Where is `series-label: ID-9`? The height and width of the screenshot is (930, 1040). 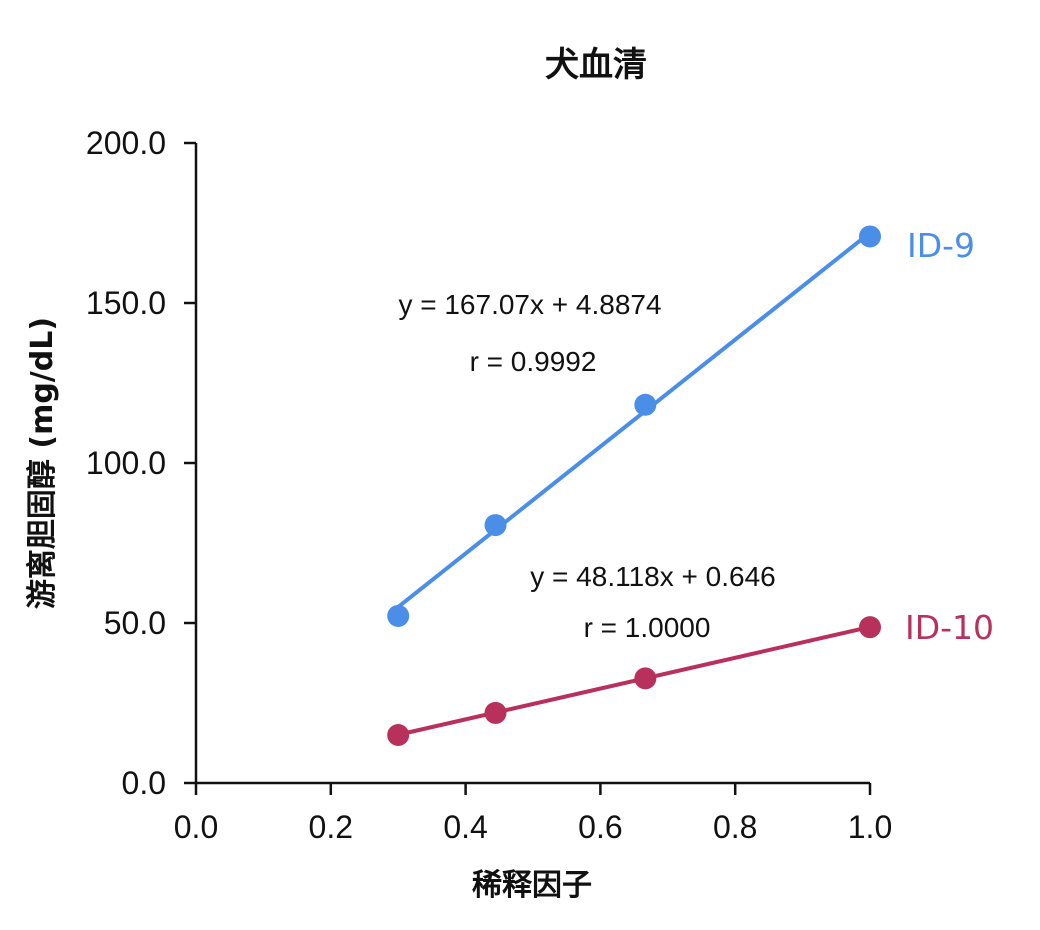 series-label: ID-9 is located at coordinates (941, 245).